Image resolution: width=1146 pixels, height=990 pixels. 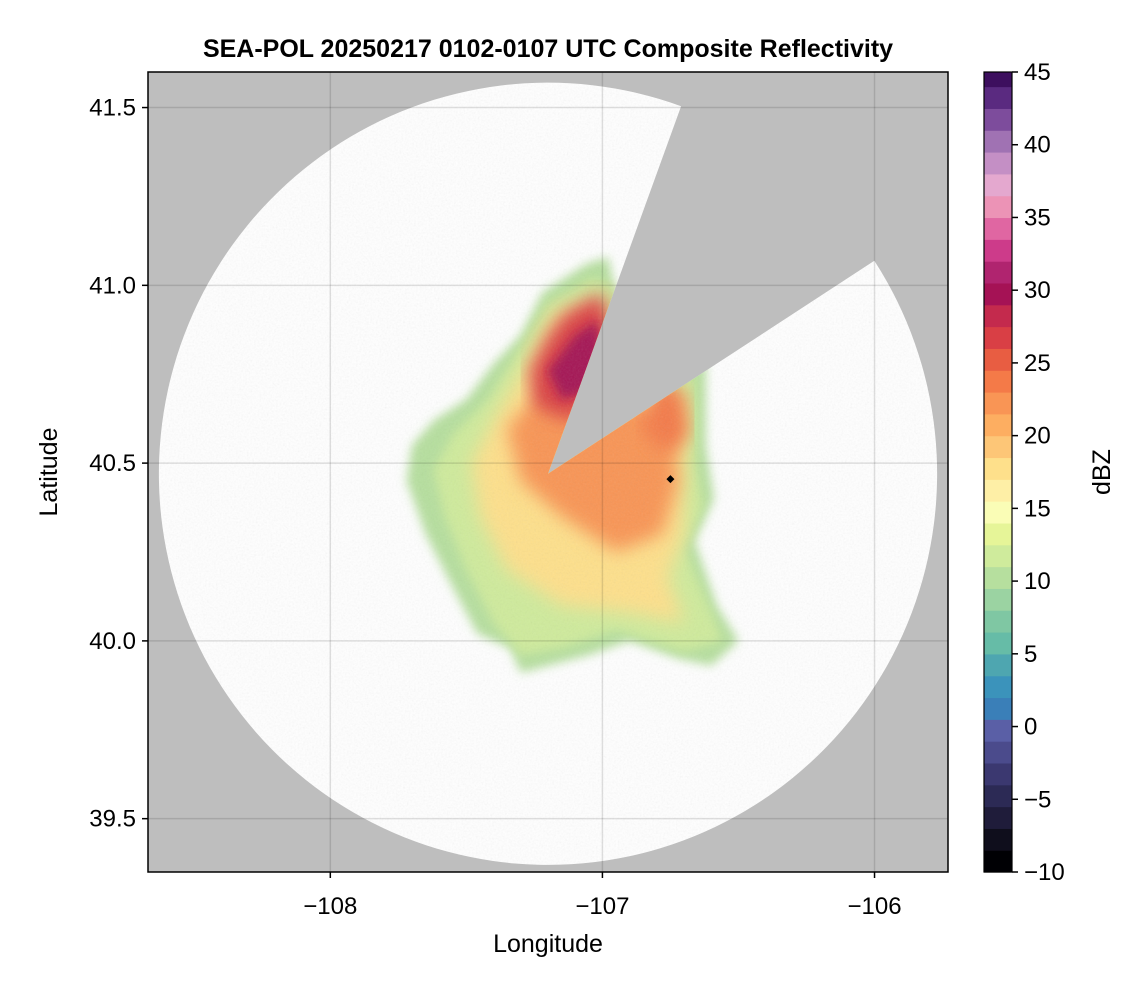 I want to click on colorbar-frame, so click(x=998, y=472).